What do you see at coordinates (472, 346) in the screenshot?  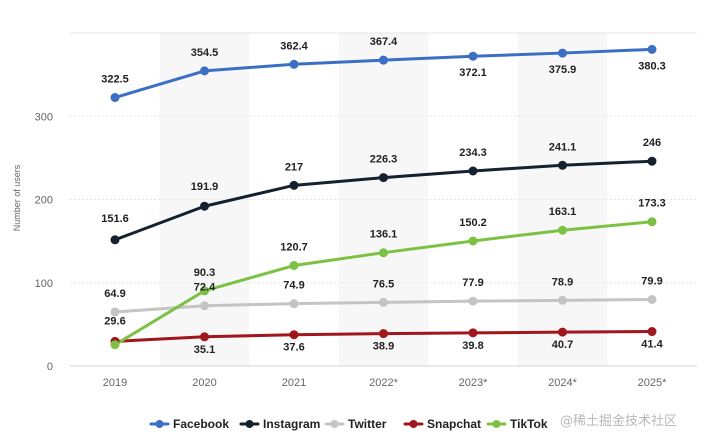 I see `label-snapchat-2023: 39.8` at bounding box center [472, 346].